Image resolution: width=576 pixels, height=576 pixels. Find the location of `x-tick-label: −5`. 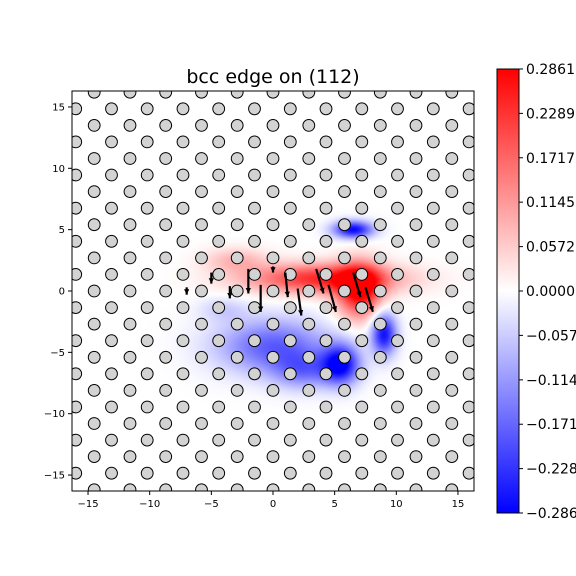

x-tick-label: −5 is located at coordinates (211, 504).